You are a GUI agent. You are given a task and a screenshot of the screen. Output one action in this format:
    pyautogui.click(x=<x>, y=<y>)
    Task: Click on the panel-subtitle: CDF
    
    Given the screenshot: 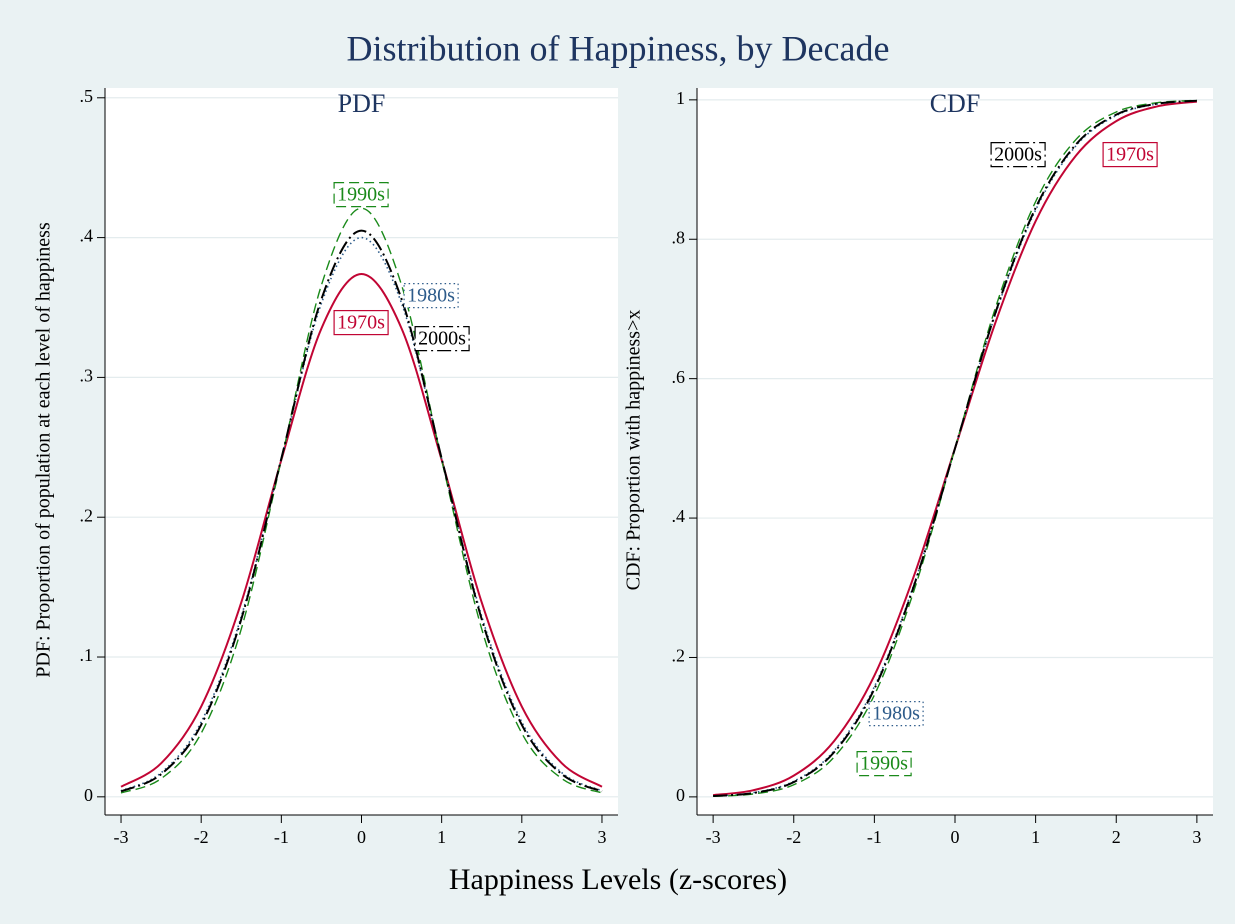 What is the action you would take?
    pyautogui.click(x=955, y=103)
    